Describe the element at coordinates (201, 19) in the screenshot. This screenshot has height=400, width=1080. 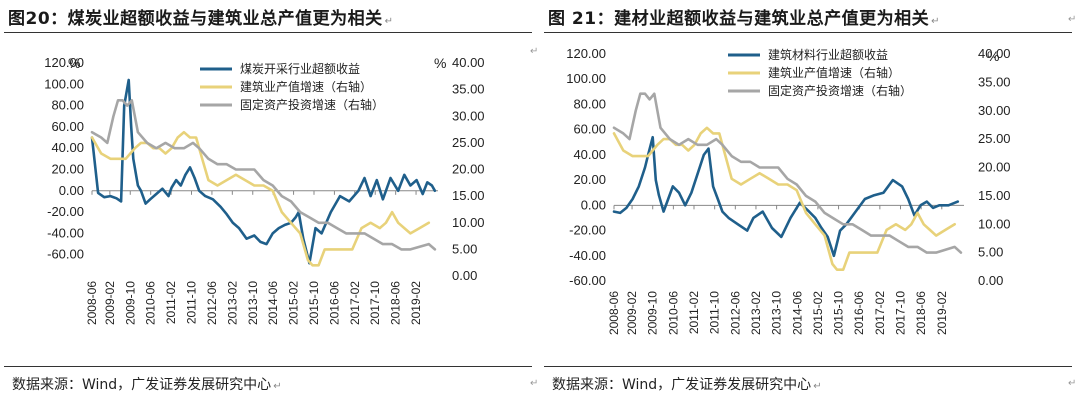
I see `chart-title: 图20：煤炭业超额收益与建筑业总产值更为相关 ↵` at that location.